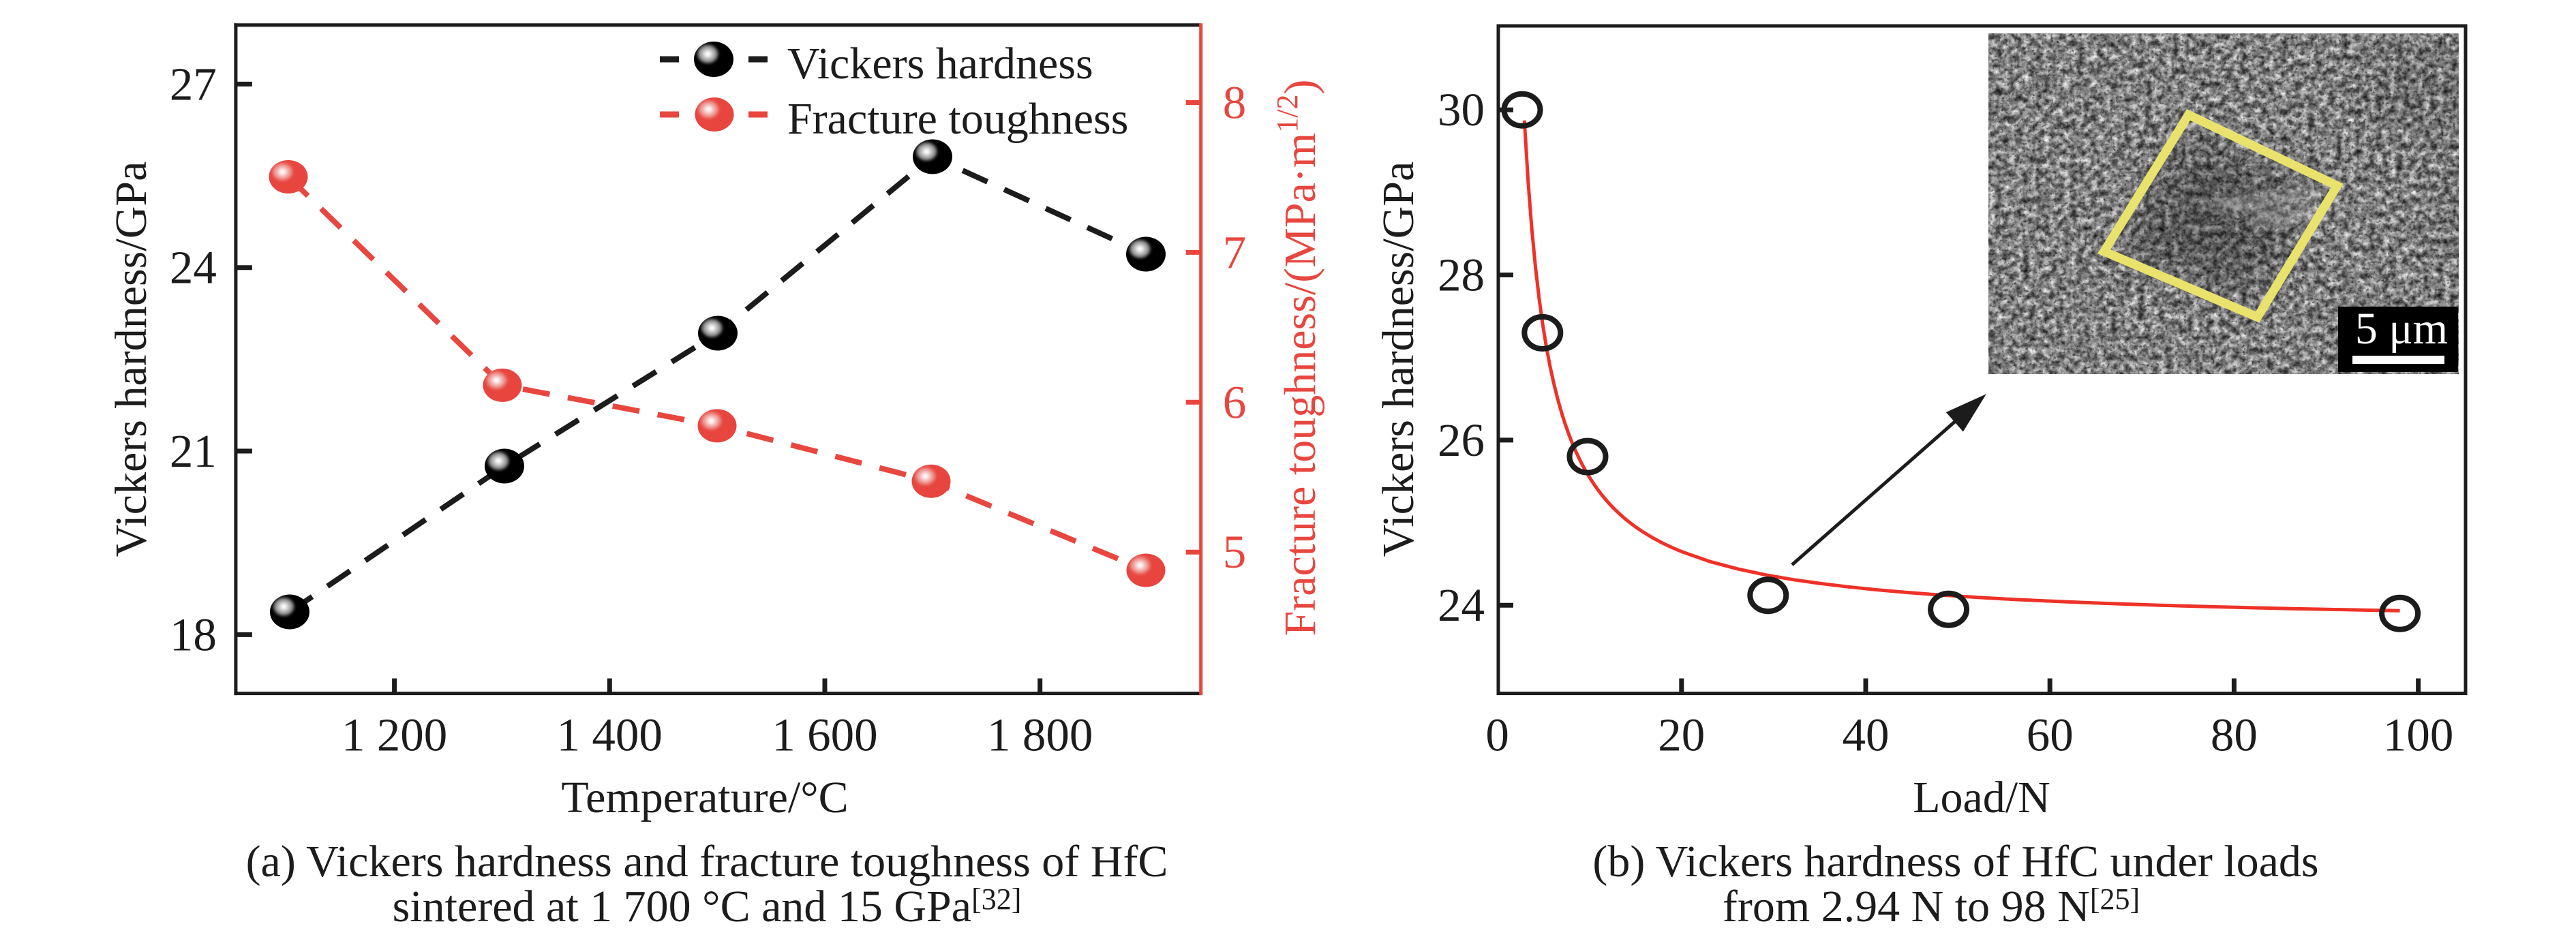  What do you see at coordinates (1235, 402) in the screenshot?
I see `svg-text: 6` at bounding box center [1235, 402].